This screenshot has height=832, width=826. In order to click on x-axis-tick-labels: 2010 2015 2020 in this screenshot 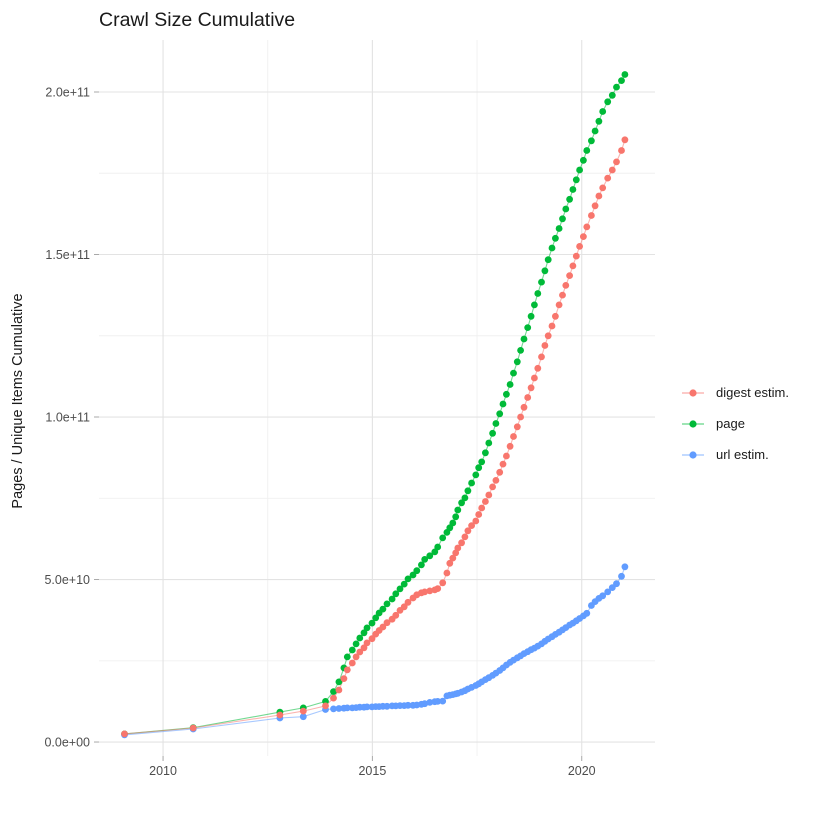, I will do `click(372, 771)`.